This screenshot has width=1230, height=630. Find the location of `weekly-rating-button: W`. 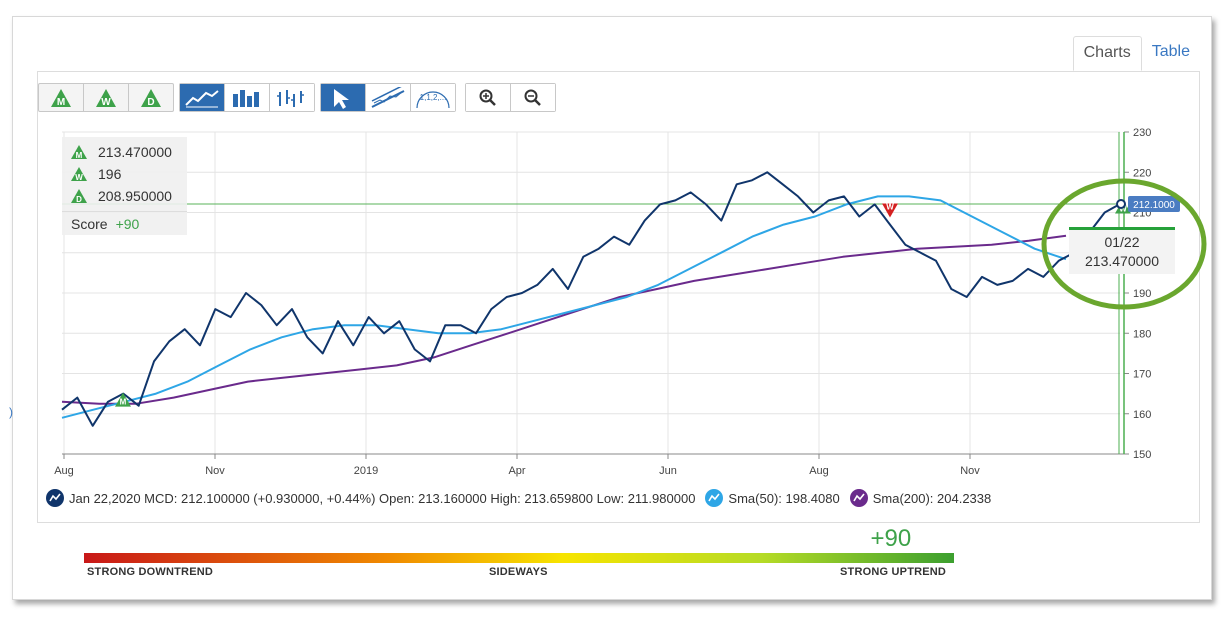

weekly-rating-button: W is located at coordinates (106, 97).